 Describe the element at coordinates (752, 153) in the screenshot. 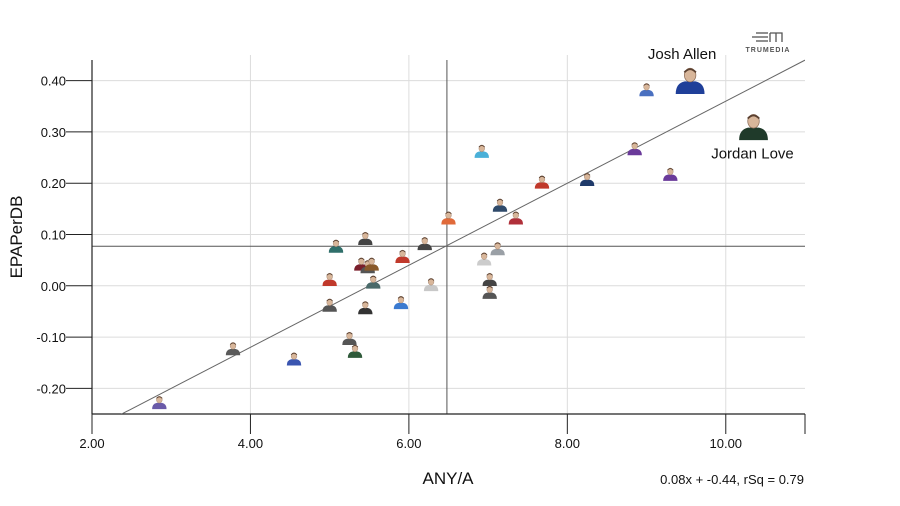

I see `player-name-label: Jordan Love` at that location.